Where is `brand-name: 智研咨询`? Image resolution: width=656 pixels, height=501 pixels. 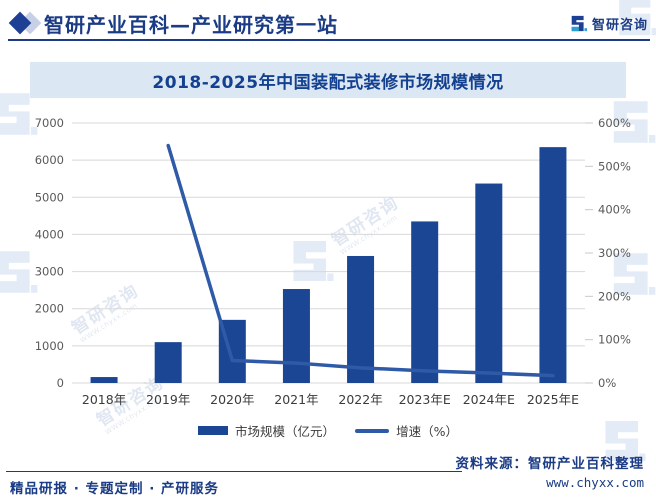
brand-name: 智研咨询 is located at coordinates (619, 25).